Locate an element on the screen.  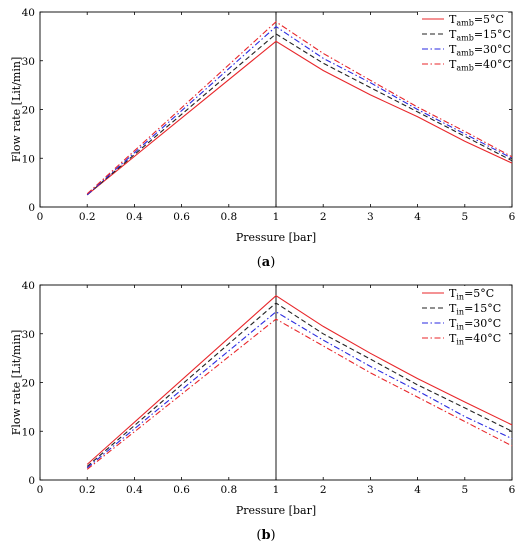
legend-entry: Tamb=15°C is located at coordinates (480, 35).